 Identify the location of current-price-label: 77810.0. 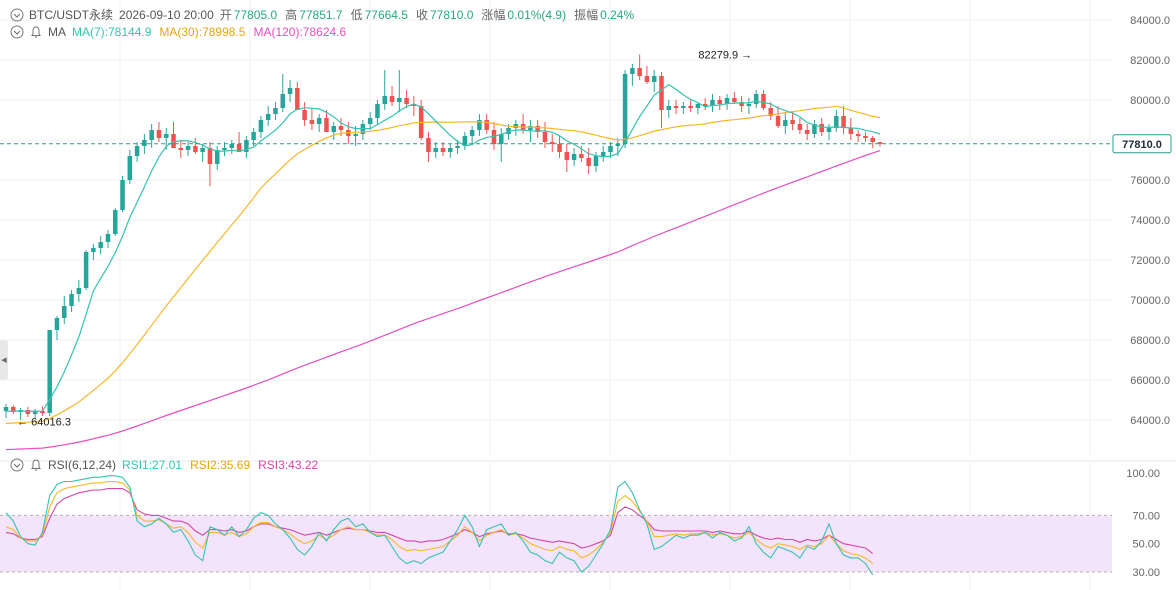
(1142, 145).